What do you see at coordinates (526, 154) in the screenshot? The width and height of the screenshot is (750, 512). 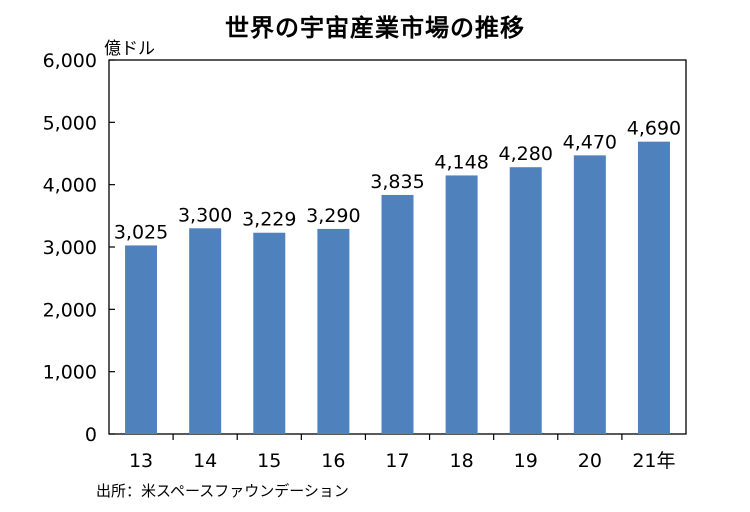 I see `data-label: 4,280` at bounding box center [526, 154].